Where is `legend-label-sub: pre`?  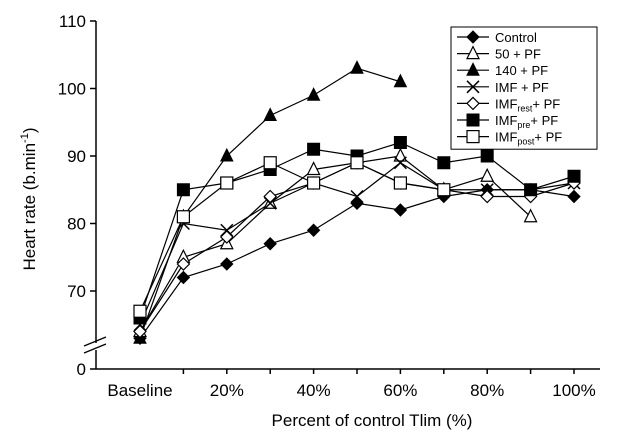 legend-label-sub: pre is located at coordinates (523, 125).